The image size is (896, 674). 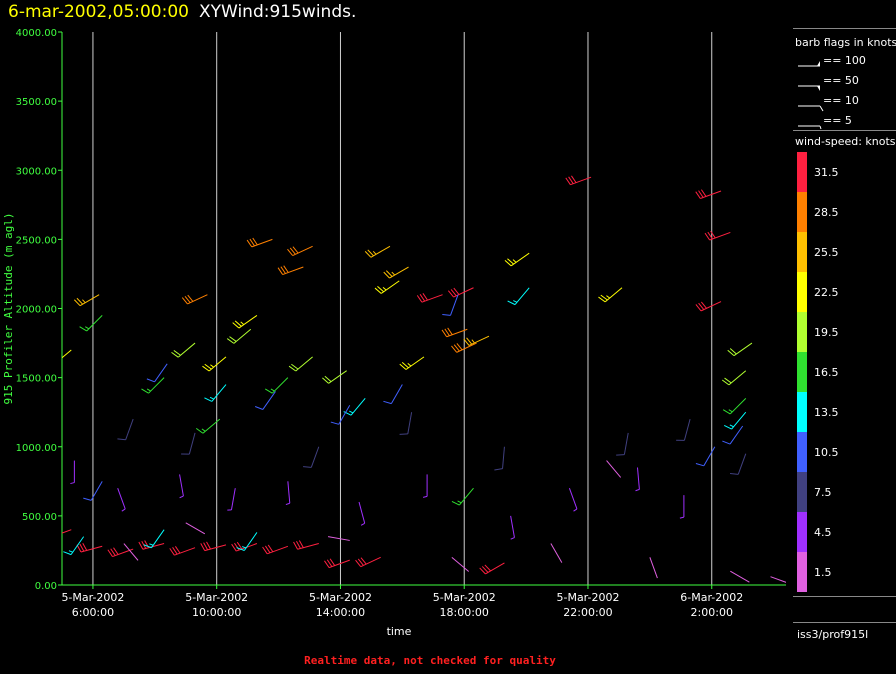 I want to click on title-timestamp: 6-mar-2002,05:00:00, so click(x=98, y=12).